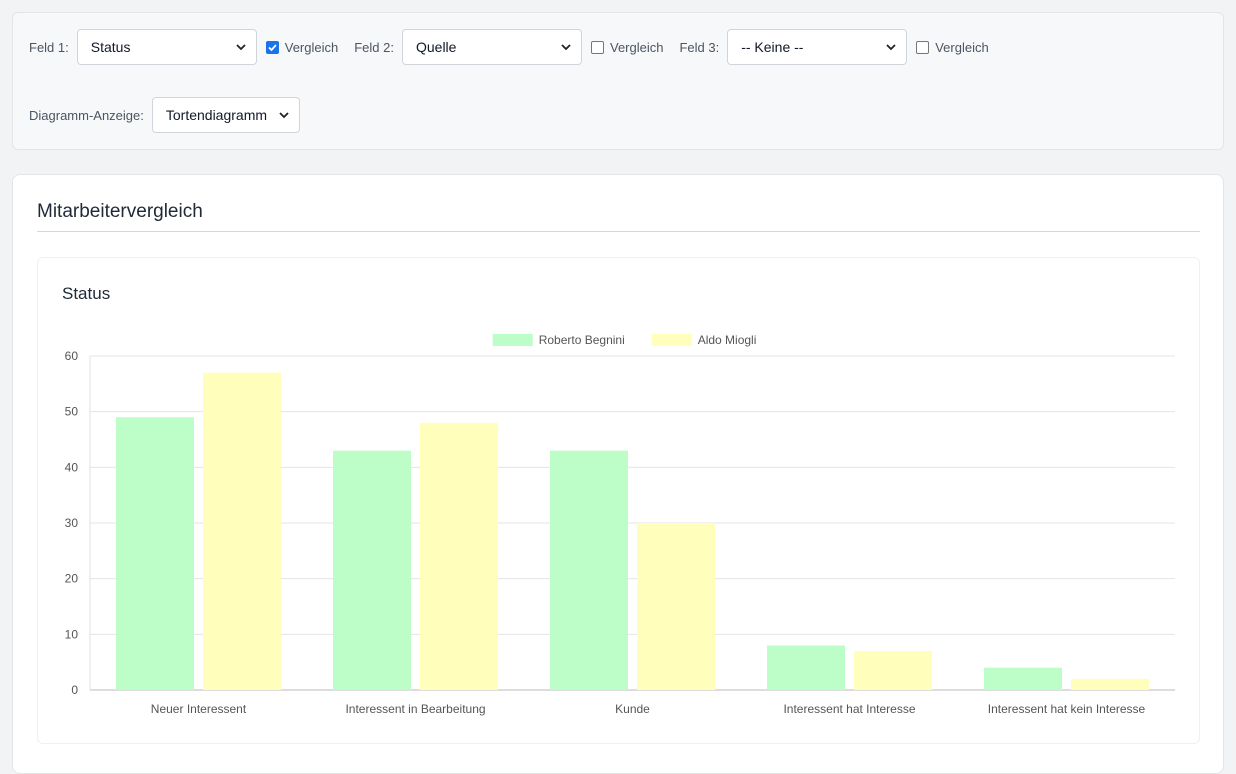  What do you see at coordinates (632, 709) in the screenshot?
I see `x-tick-label: Kunde` at bounding box center [632, 709].